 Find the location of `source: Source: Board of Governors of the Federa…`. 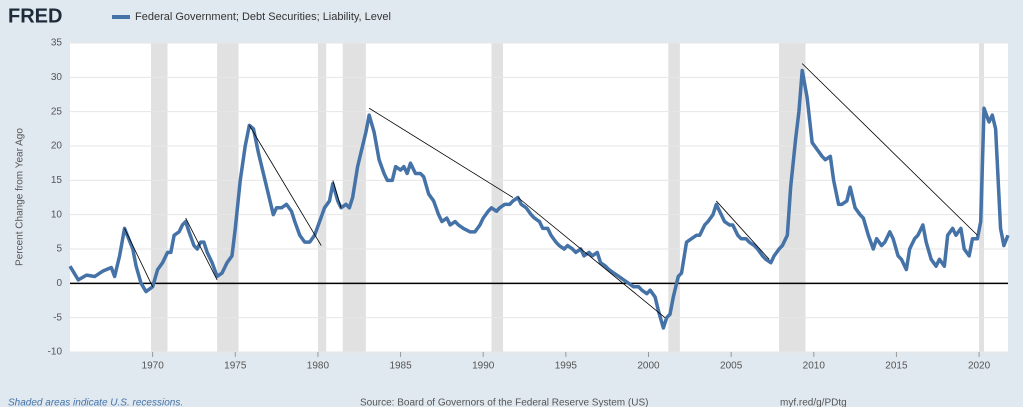

source: Source: Board of Governors of the Federa… is located at coordinates (504, 402).